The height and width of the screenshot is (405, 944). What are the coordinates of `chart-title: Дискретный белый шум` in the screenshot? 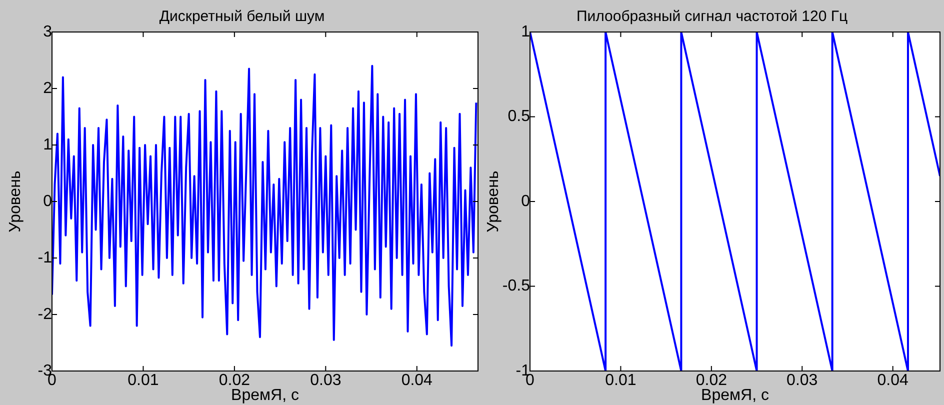 It's located at (242, 17).